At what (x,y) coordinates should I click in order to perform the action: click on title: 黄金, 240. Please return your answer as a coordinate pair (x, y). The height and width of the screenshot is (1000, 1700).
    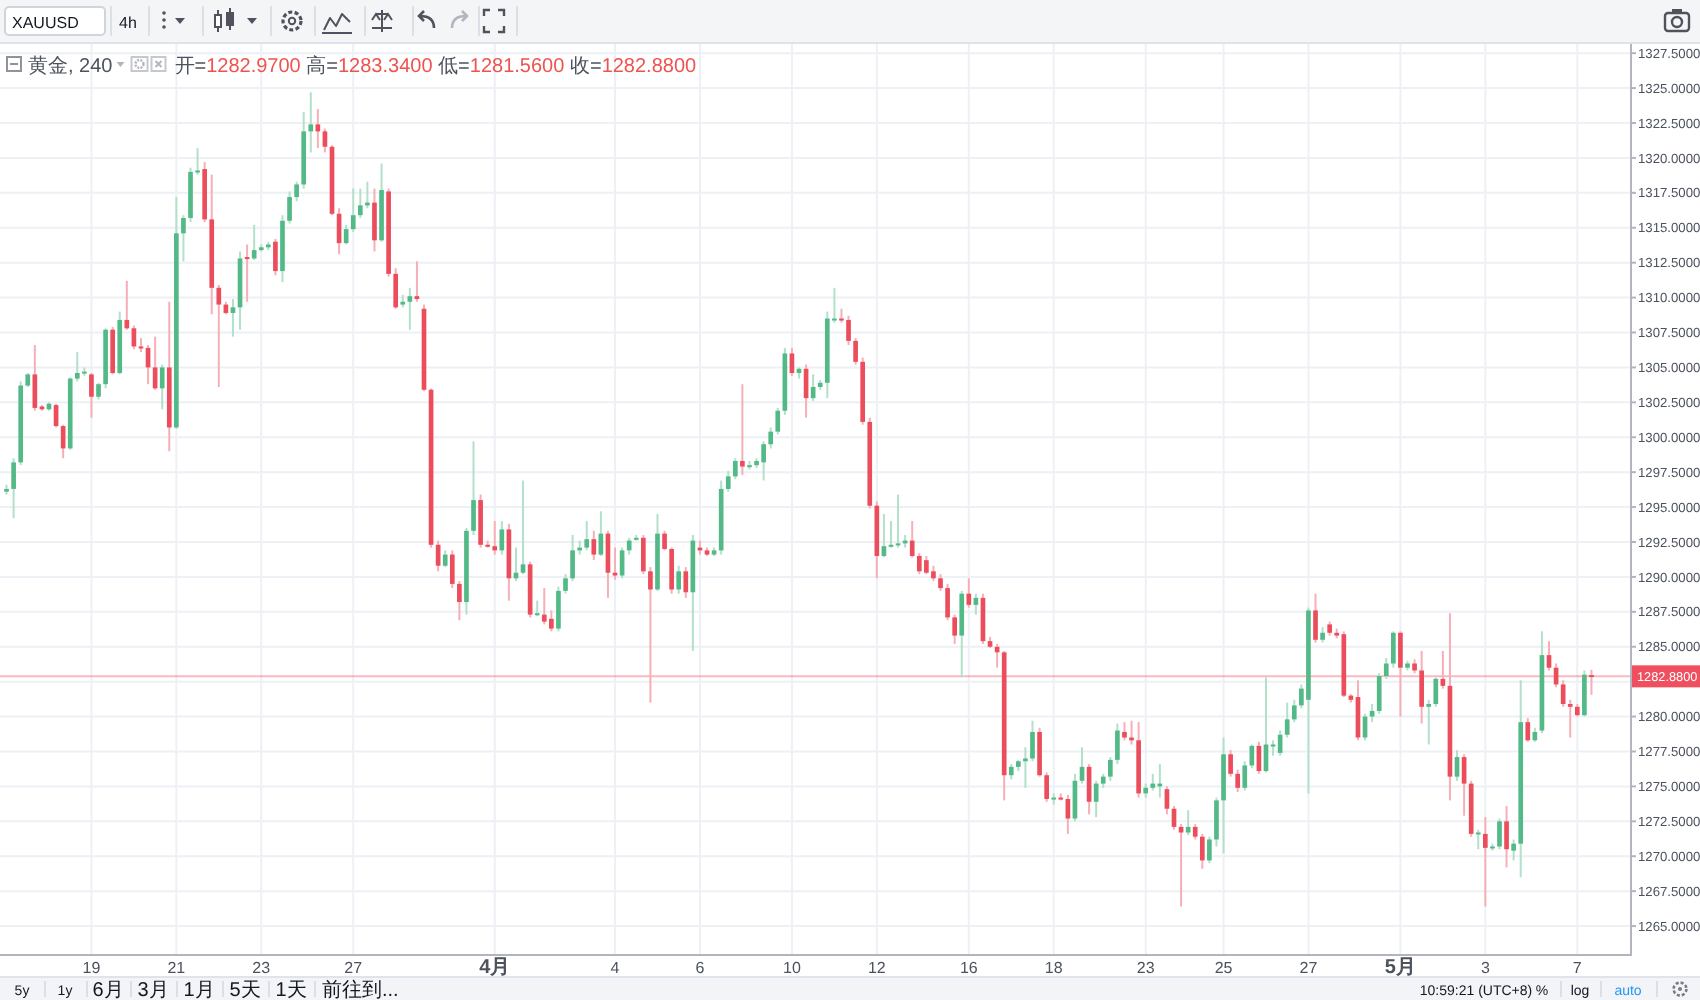
    Looking at the image, I should click on (70, 67).